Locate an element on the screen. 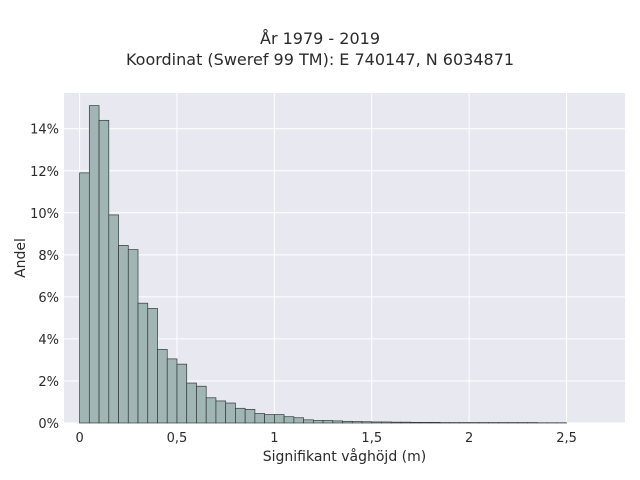  x-axis-label: Signifikant våghöjd (m) is located at coordinates (344, 456).